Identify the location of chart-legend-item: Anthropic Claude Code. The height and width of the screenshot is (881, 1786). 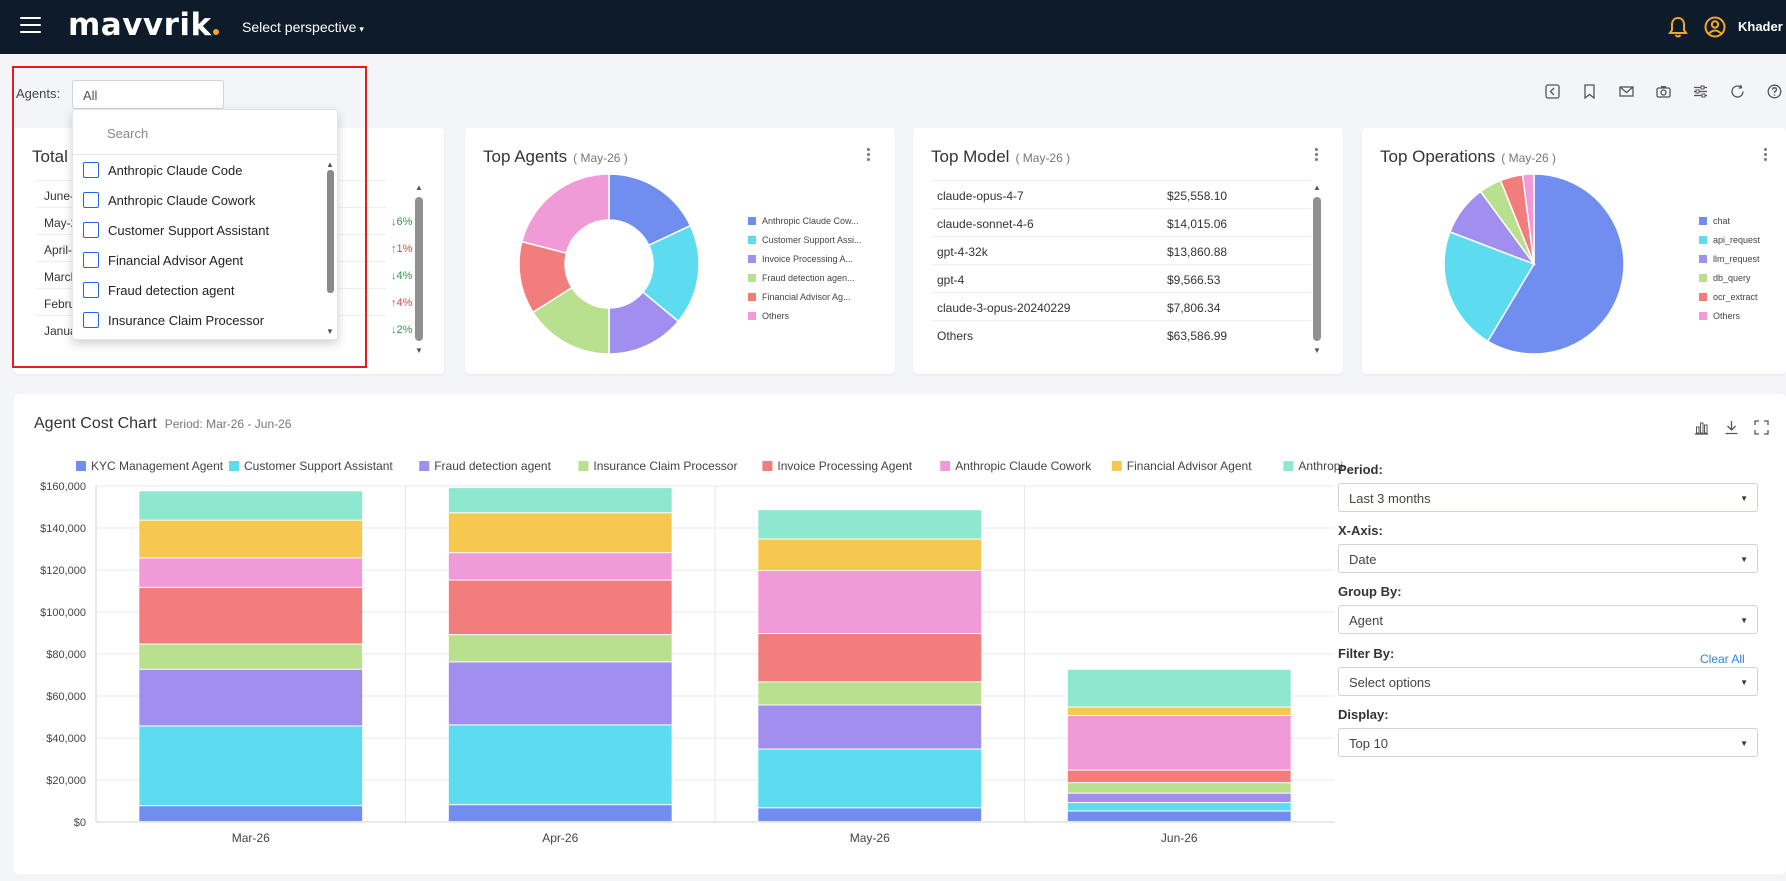
(1313, 466).